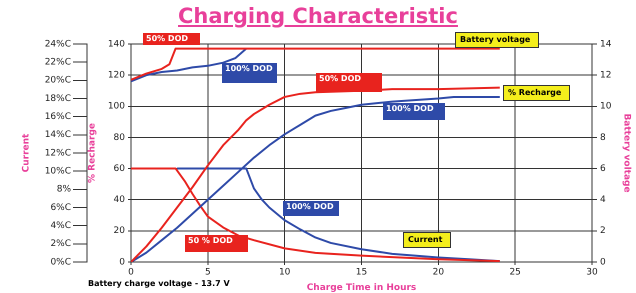  What do you see at coordinates (159, 283) in the screenshot?
I see `text: Battery charge voltage - 13.7 V` at bounding box center [159, 283].